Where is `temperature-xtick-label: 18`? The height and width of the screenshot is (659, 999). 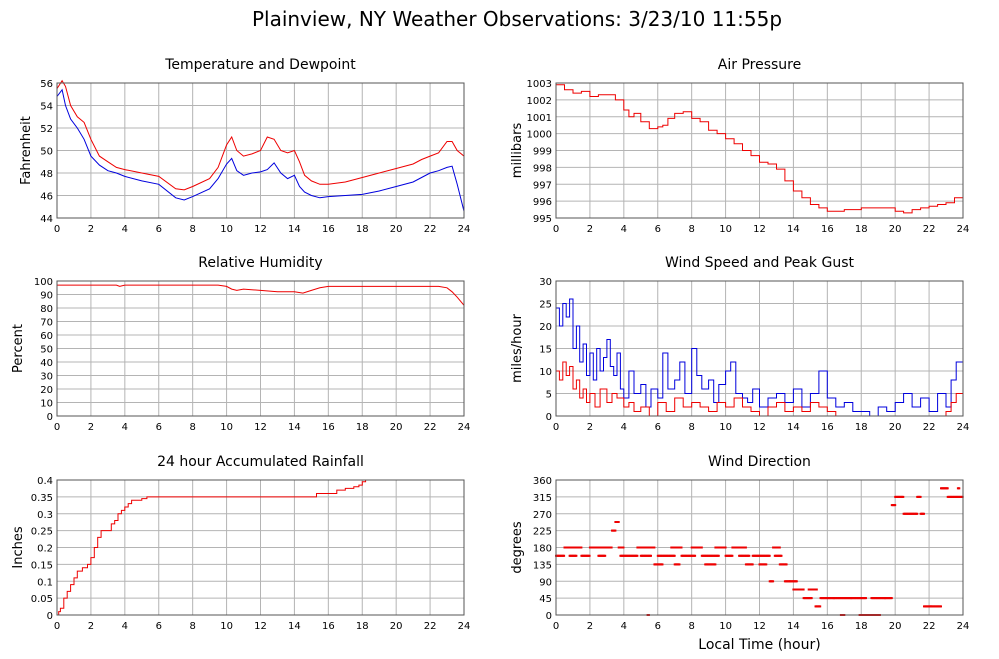 temperature-xtick-label: 18 is located at coordinates (362, 229).